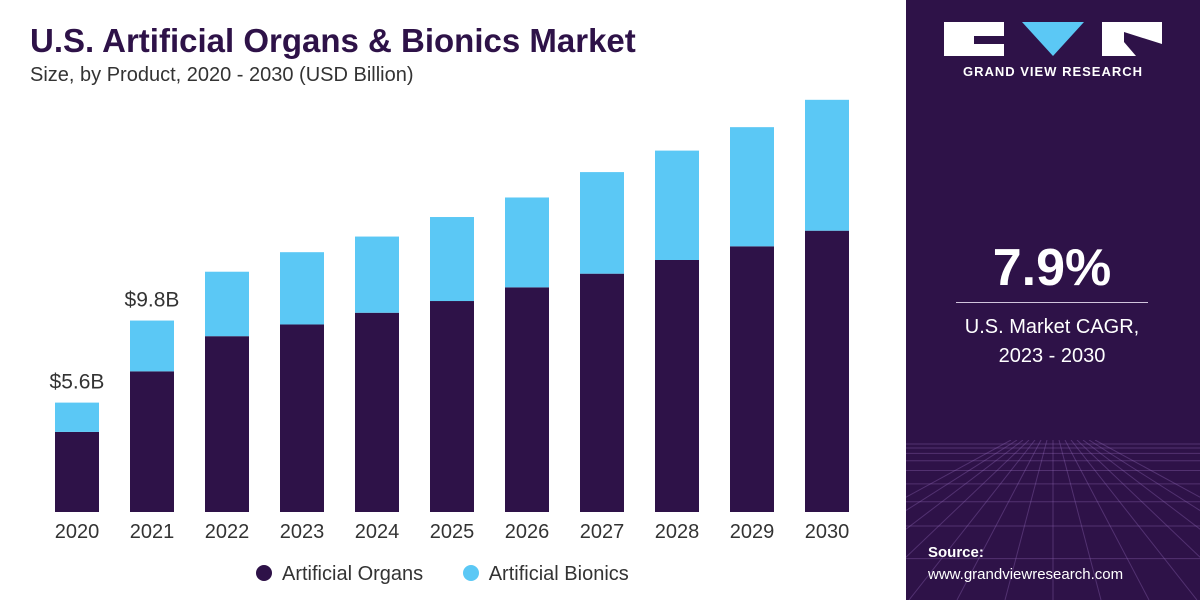 The height and width of the screenshot is (600, 1200). What do you see at coordinates (452, 532) in the screenshot?
I see `x-tick-label-2025: 2025` at bounding box center [452, 532].